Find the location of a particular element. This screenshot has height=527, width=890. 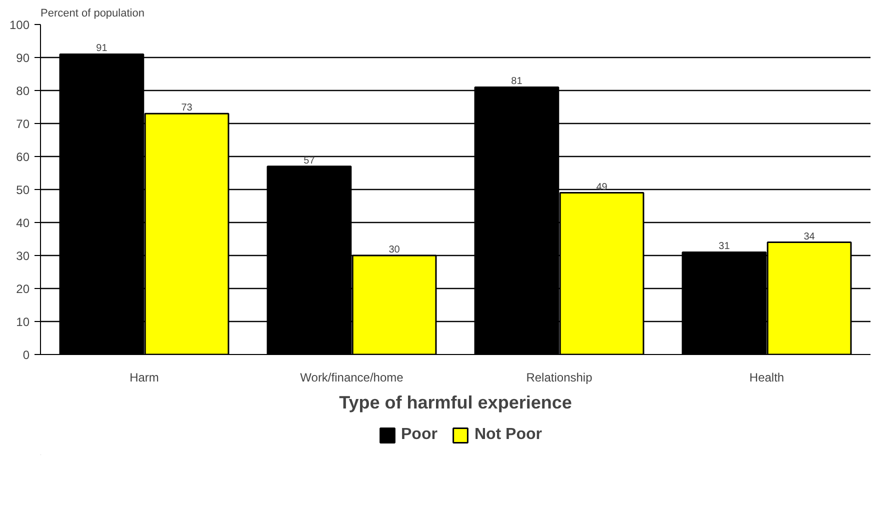

y-tick-label: 10 is located at coordinates (23, 322).